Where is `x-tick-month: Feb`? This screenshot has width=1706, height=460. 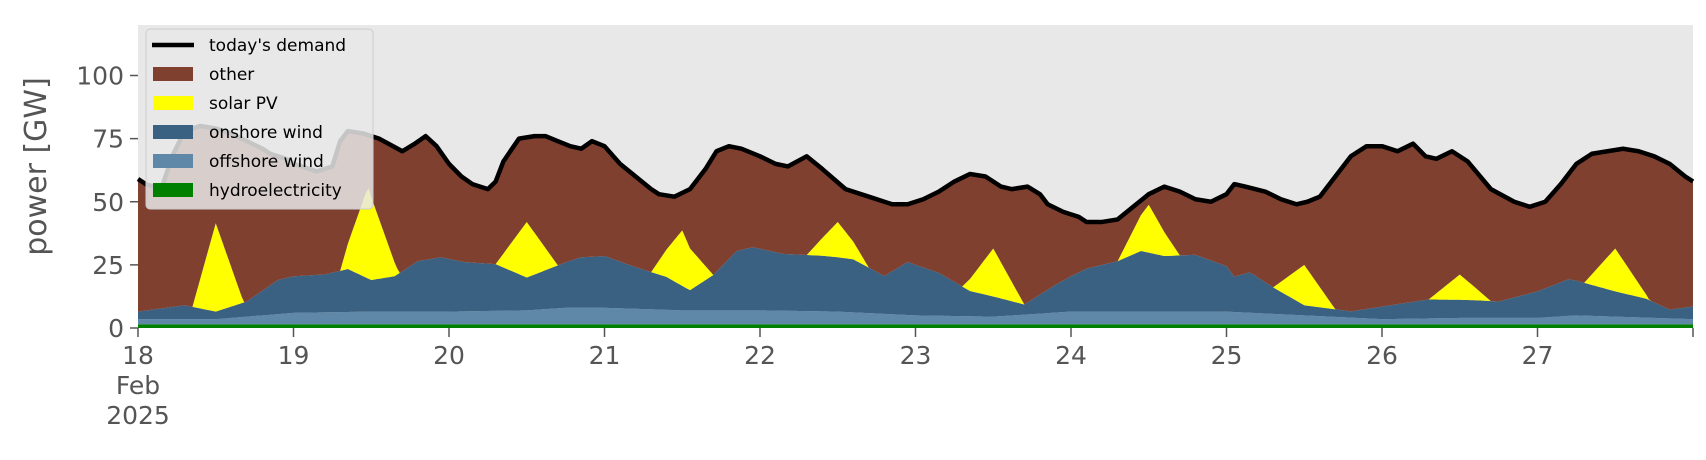 x-tick-month: Feb is located at coordinates (138, 385).